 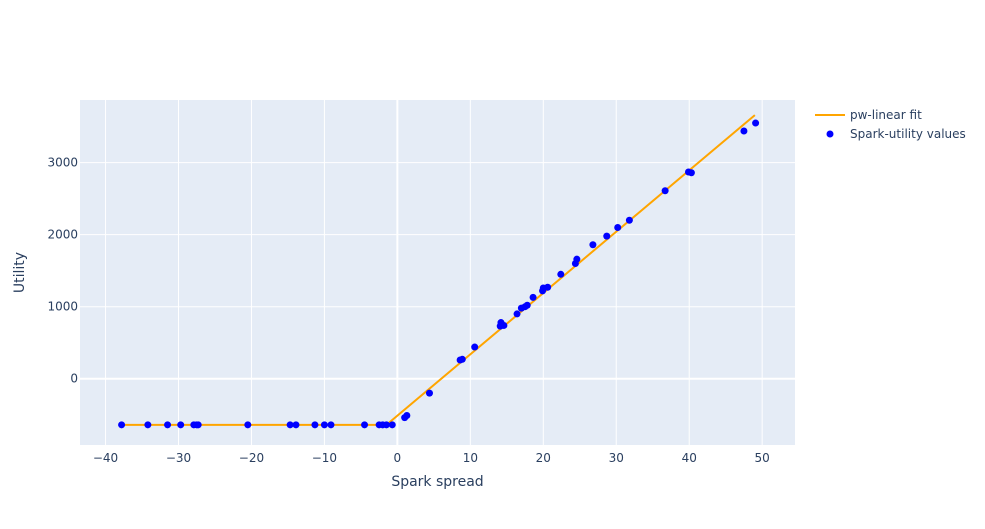 I want to click on y-tick-label: 1000, so click(x=62, y=307).